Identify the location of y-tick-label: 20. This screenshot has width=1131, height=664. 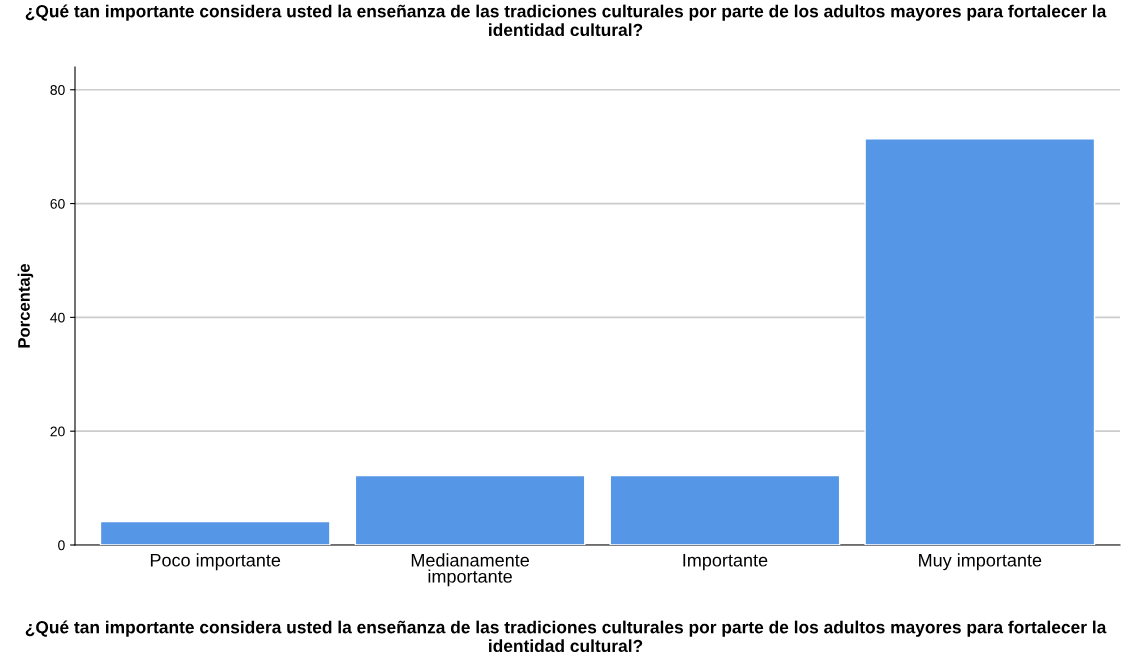
(57, 431).